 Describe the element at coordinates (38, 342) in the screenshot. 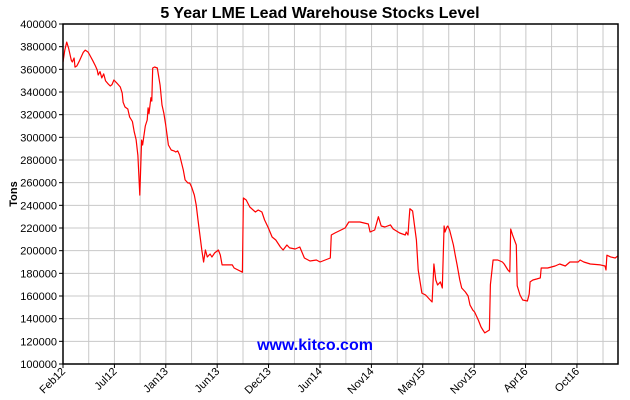

I see `y-tick-label: 120000` at that location.